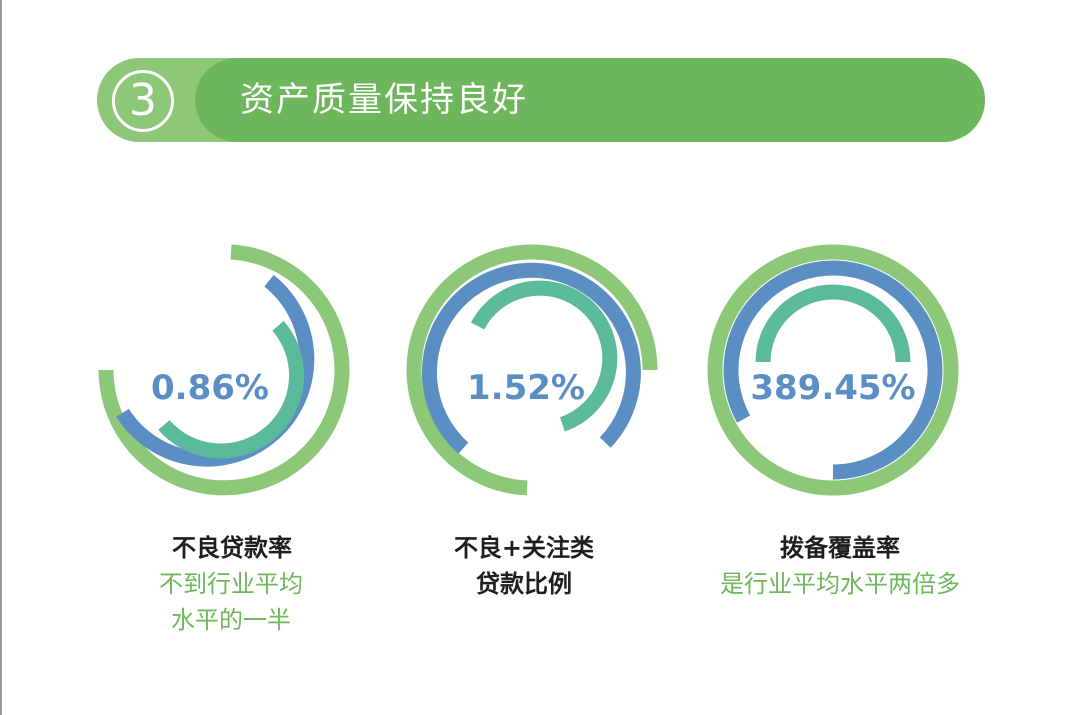 Image resolution: width=1080 pixels, height=715 pixels. I want to click on ring-3-outer-arc, so click(833, 370).